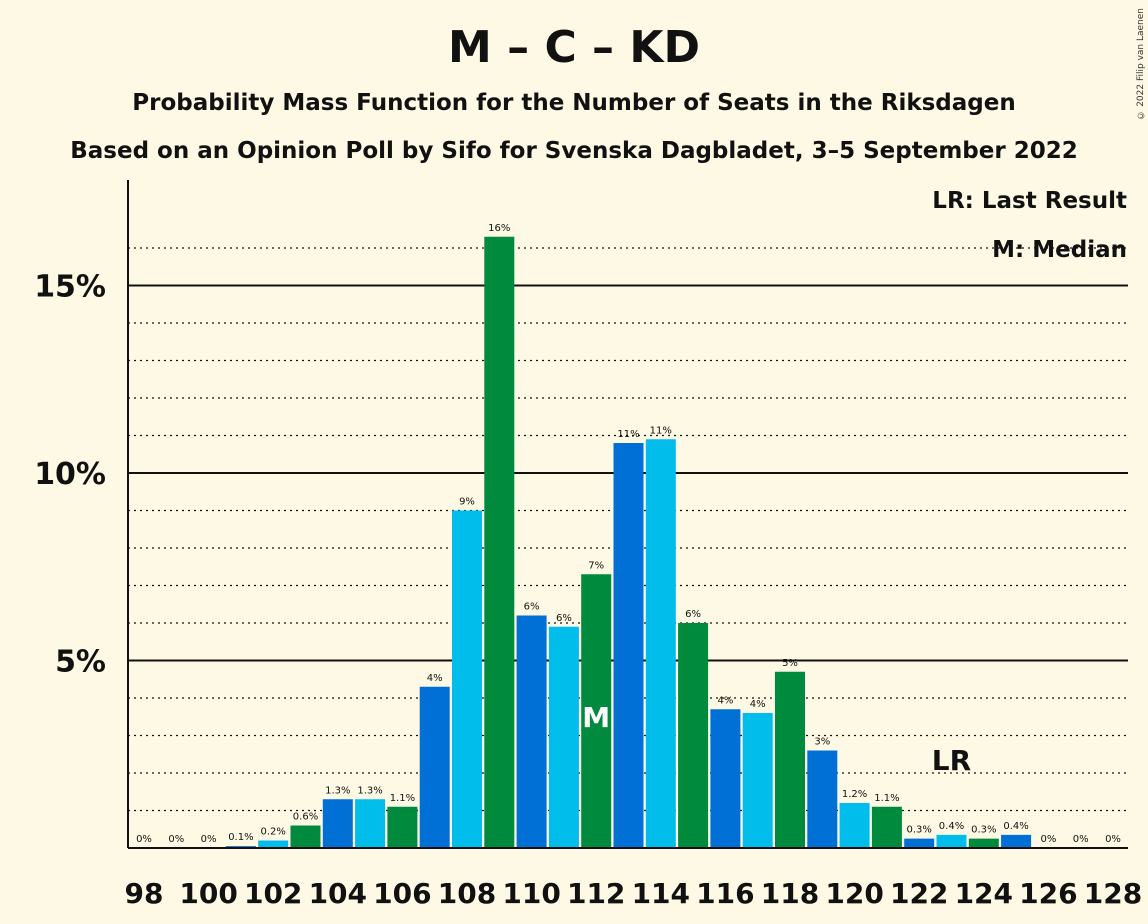  I want to click on x-tick-label: 114, so click(661, 893).